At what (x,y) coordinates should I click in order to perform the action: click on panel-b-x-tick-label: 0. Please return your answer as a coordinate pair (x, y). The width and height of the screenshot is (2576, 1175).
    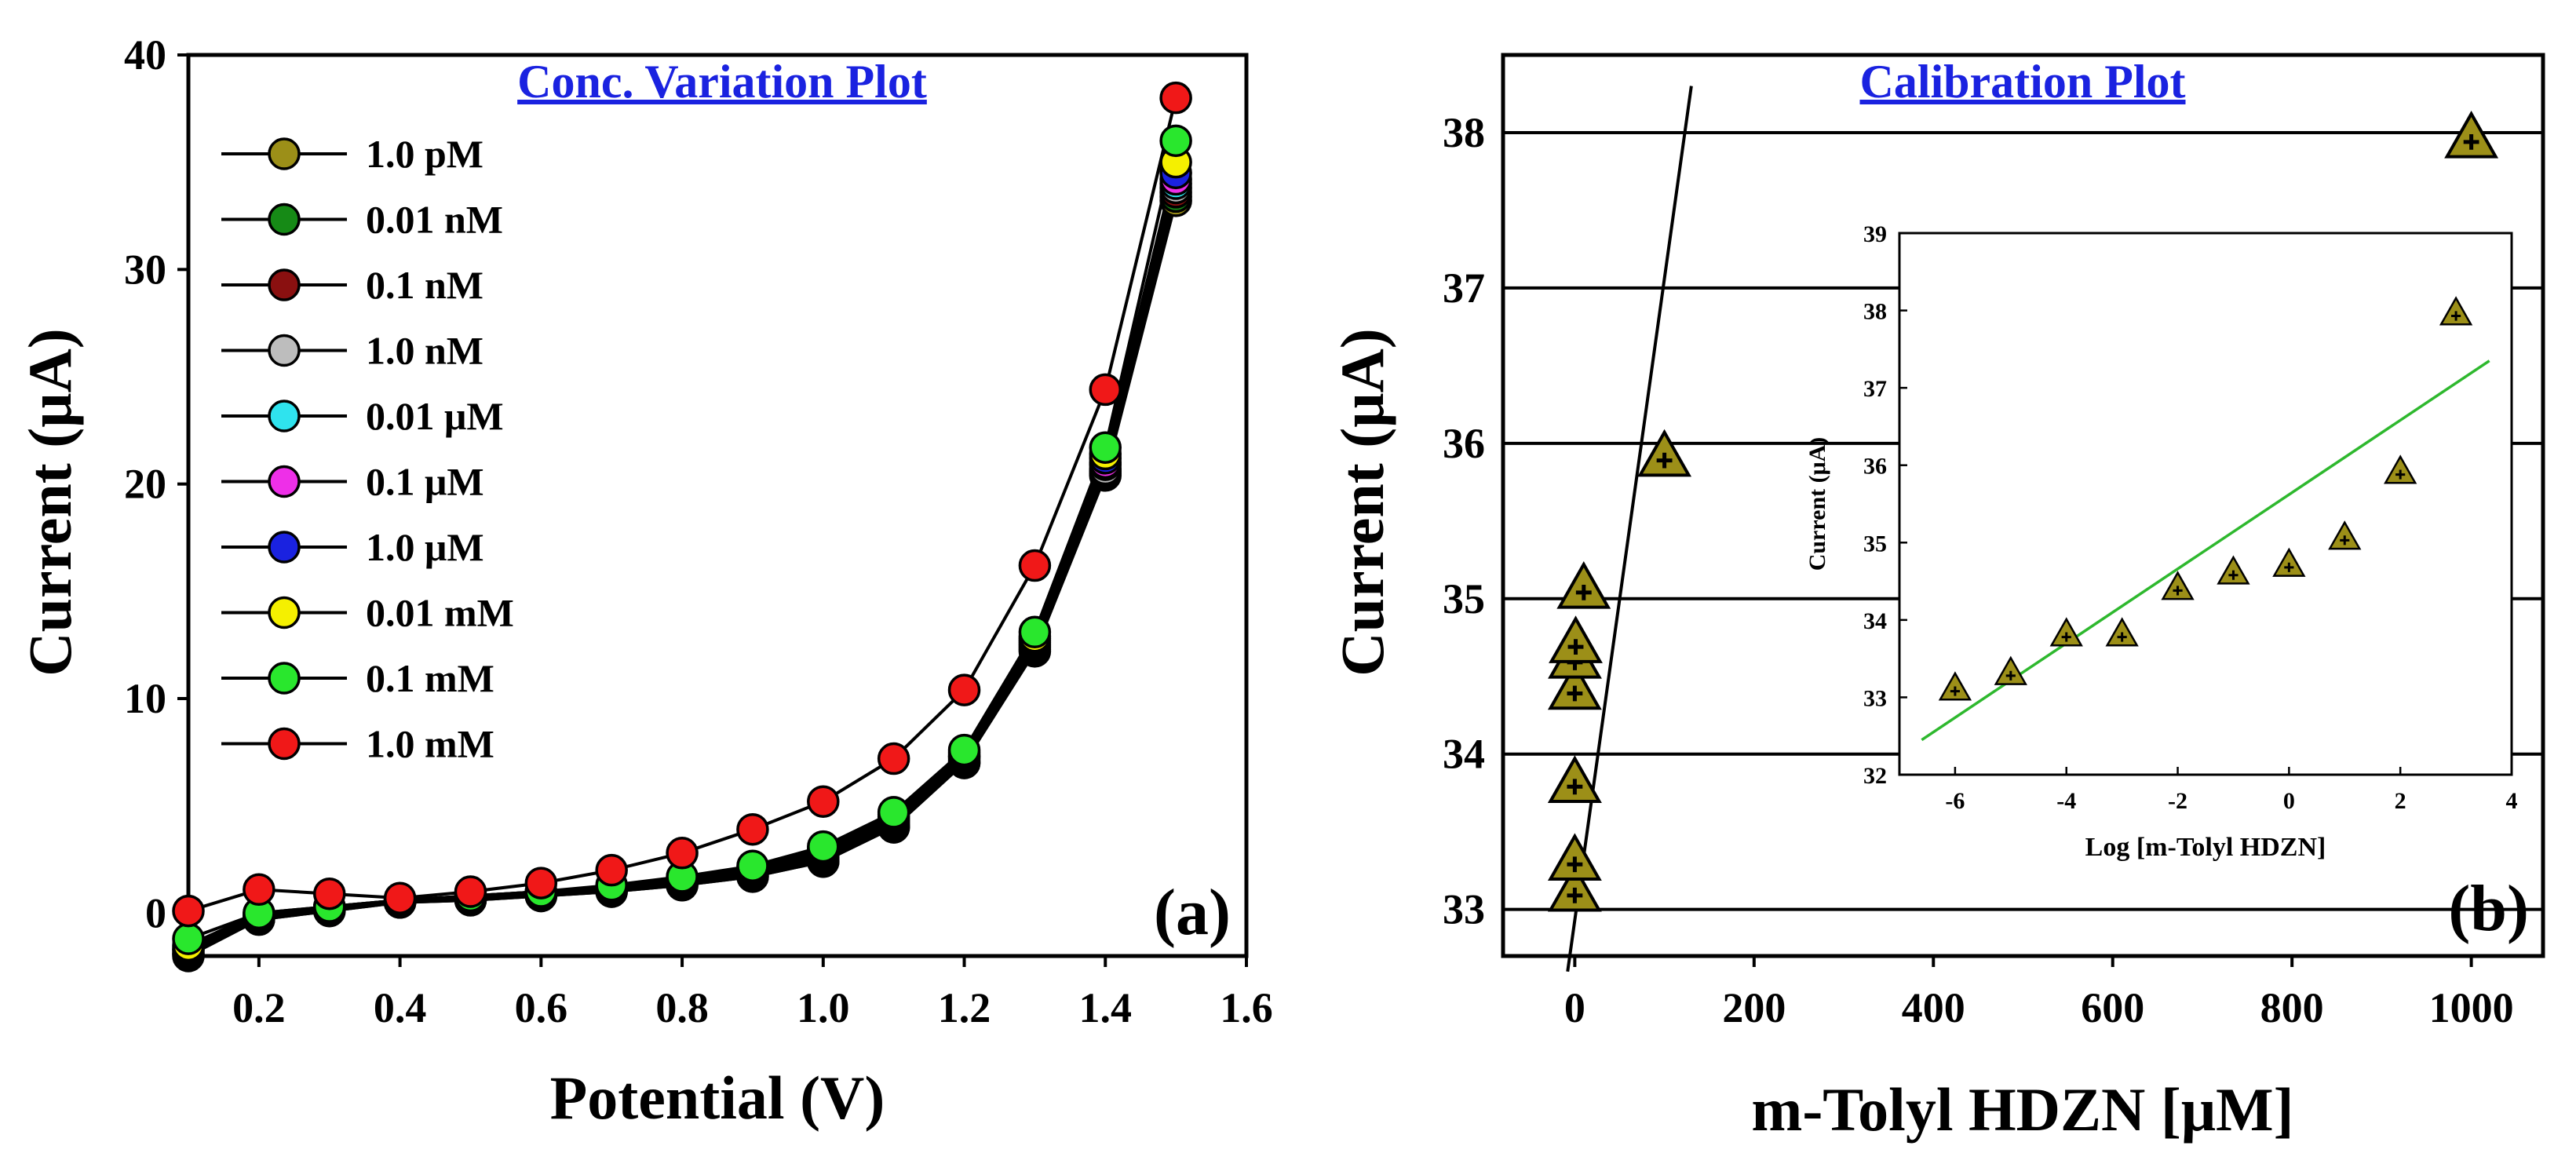
    Looking at the image, I should click on (1574, 1007).